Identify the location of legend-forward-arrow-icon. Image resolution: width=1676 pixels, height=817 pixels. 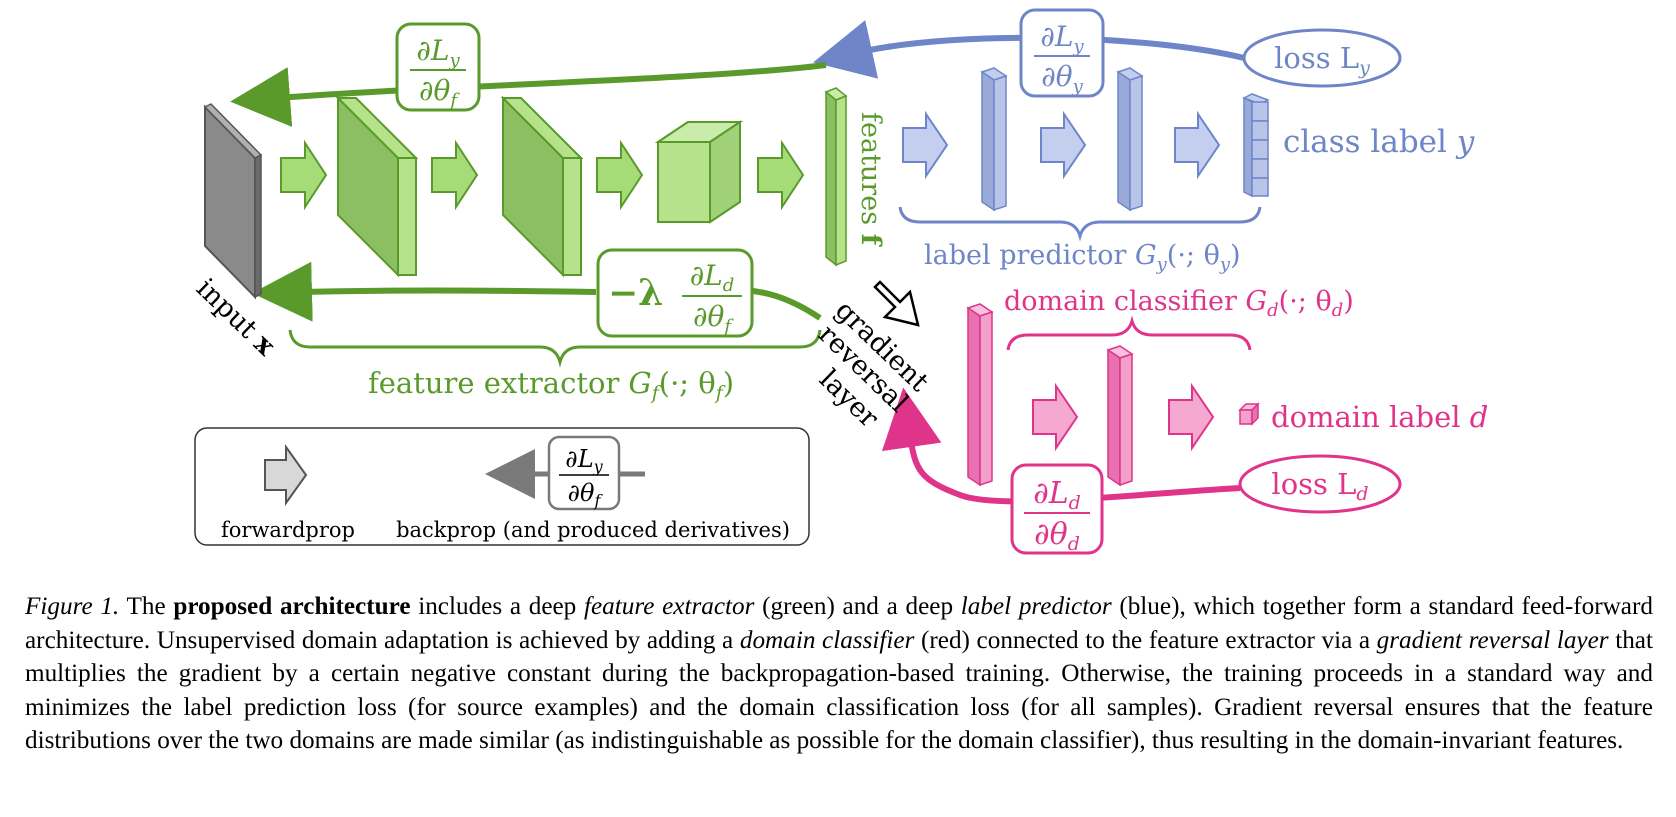
(286, 475).